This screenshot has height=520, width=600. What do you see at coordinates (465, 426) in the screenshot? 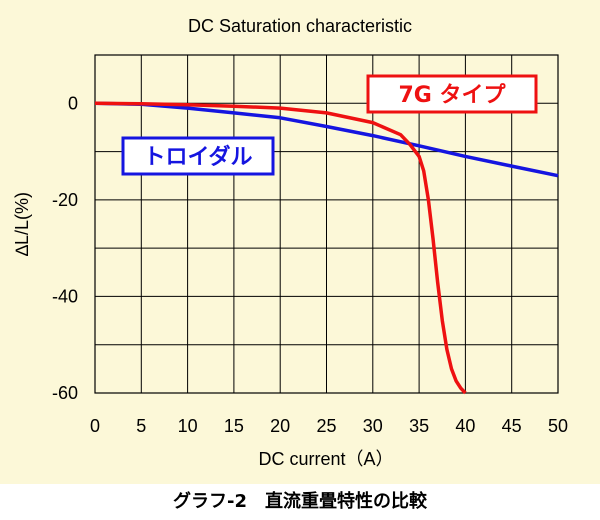
I see `x-tick-label: 40` at bounding box center [465, 426].